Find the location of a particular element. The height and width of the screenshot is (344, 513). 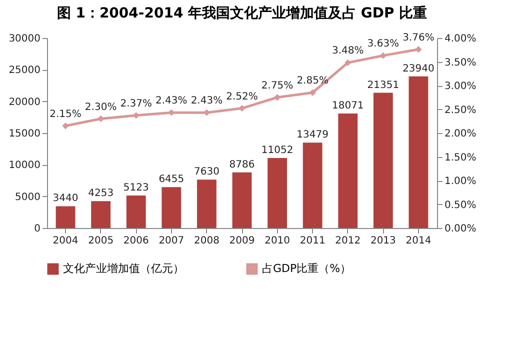

y2-tick-label: 1.50% is located at coordinates (460, 158).